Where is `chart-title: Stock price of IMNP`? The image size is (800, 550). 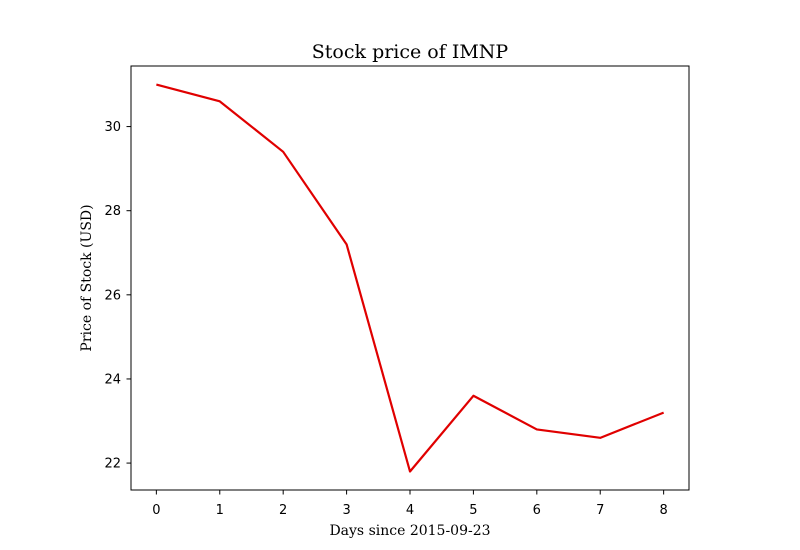
chart-title: Stock price of IMNP is located at coordinates (410, 52).